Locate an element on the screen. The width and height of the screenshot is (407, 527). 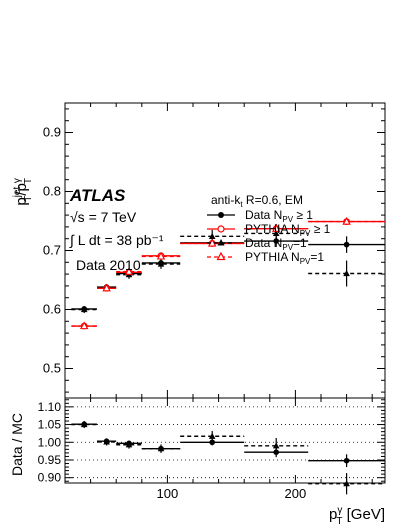
legend-title: anti-kt R=0.6, EM is located at coordinates (257, 201).